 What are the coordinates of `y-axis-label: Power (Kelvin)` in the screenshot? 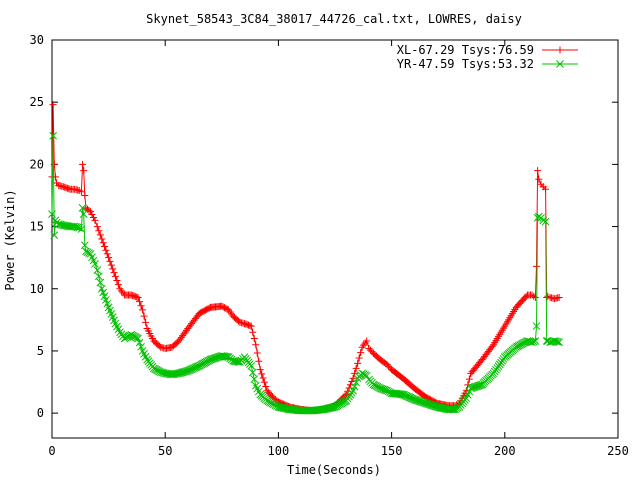 It's located at (10, 239).